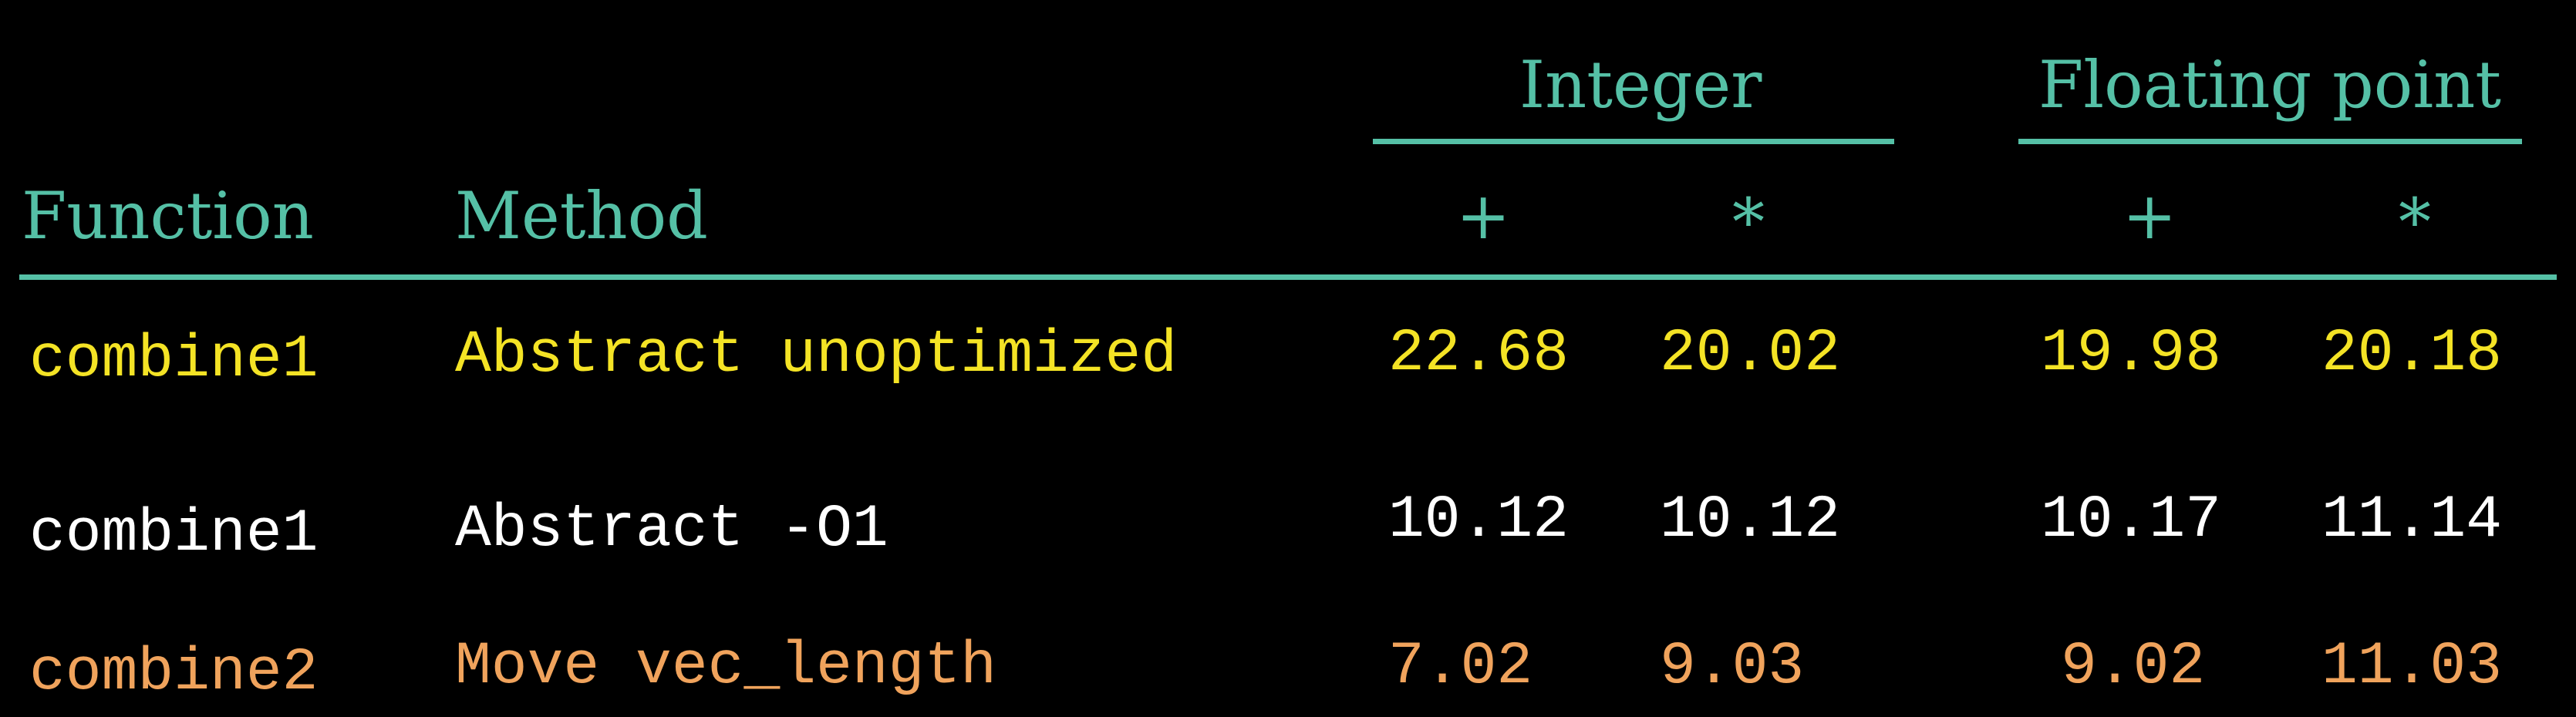  Describe the element at coordinates (174, 673) in the screenshot. I see `row-function: combine2` at that location.